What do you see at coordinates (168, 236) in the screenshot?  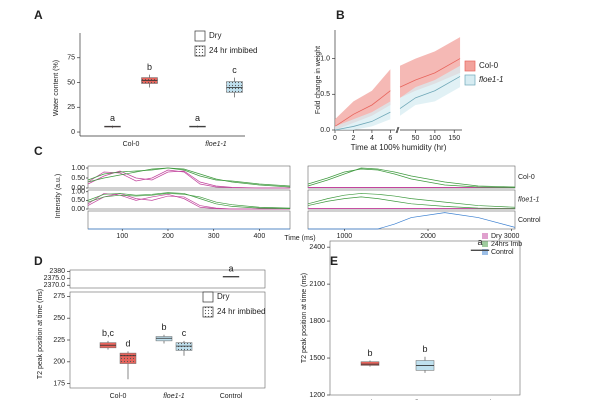 I see `x-tick-label: 200` at bounding box center [168, 236].